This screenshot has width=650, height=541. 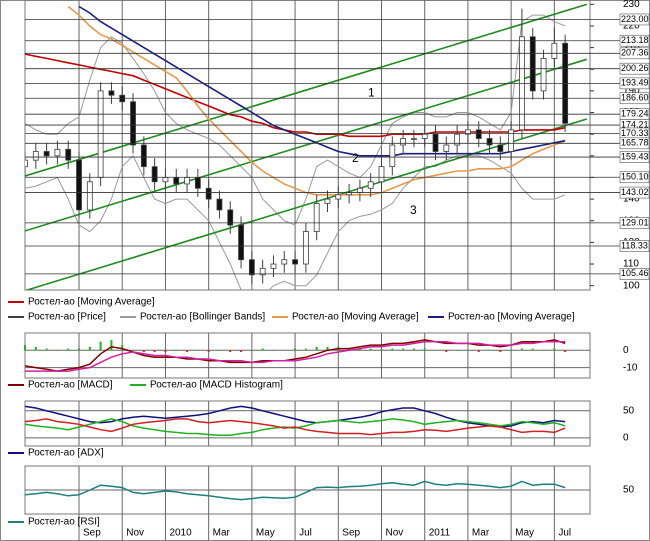 I want to click on legend-label: Ростел-ао [RSI], so click(x=64, y=522).